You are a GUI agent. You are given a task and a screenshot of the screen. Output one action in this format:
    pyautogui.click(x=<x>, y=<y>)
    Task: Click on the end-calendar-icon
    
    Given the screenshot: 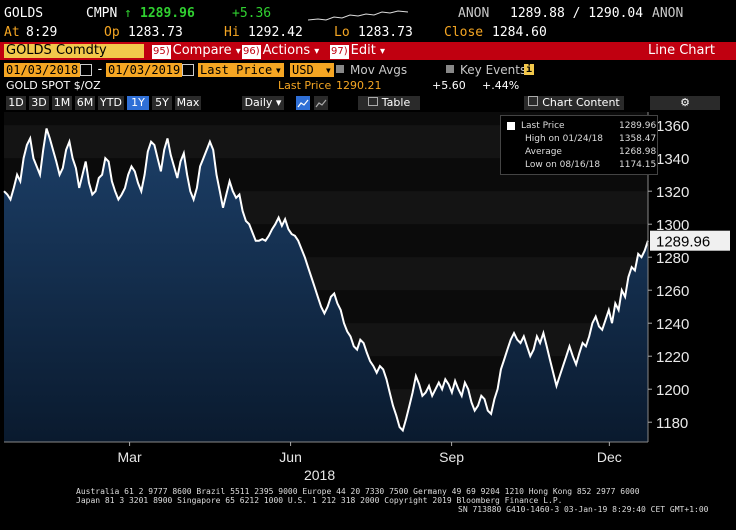 What is the action you would take?
    pyautogui.click(x=188, y=70)
    